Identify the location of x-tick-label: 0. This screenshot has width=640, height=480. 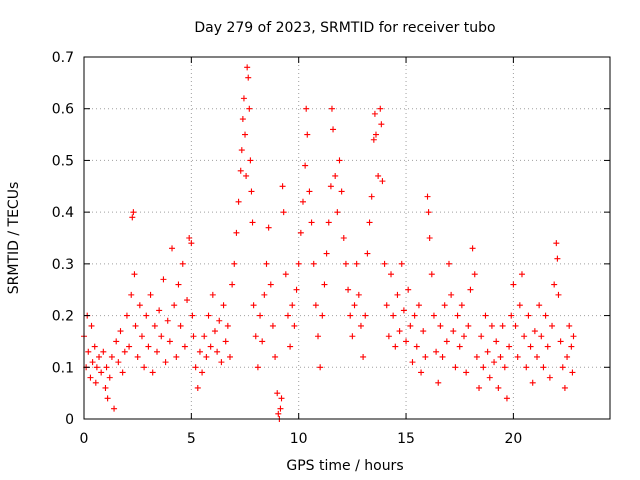
(84, 439).